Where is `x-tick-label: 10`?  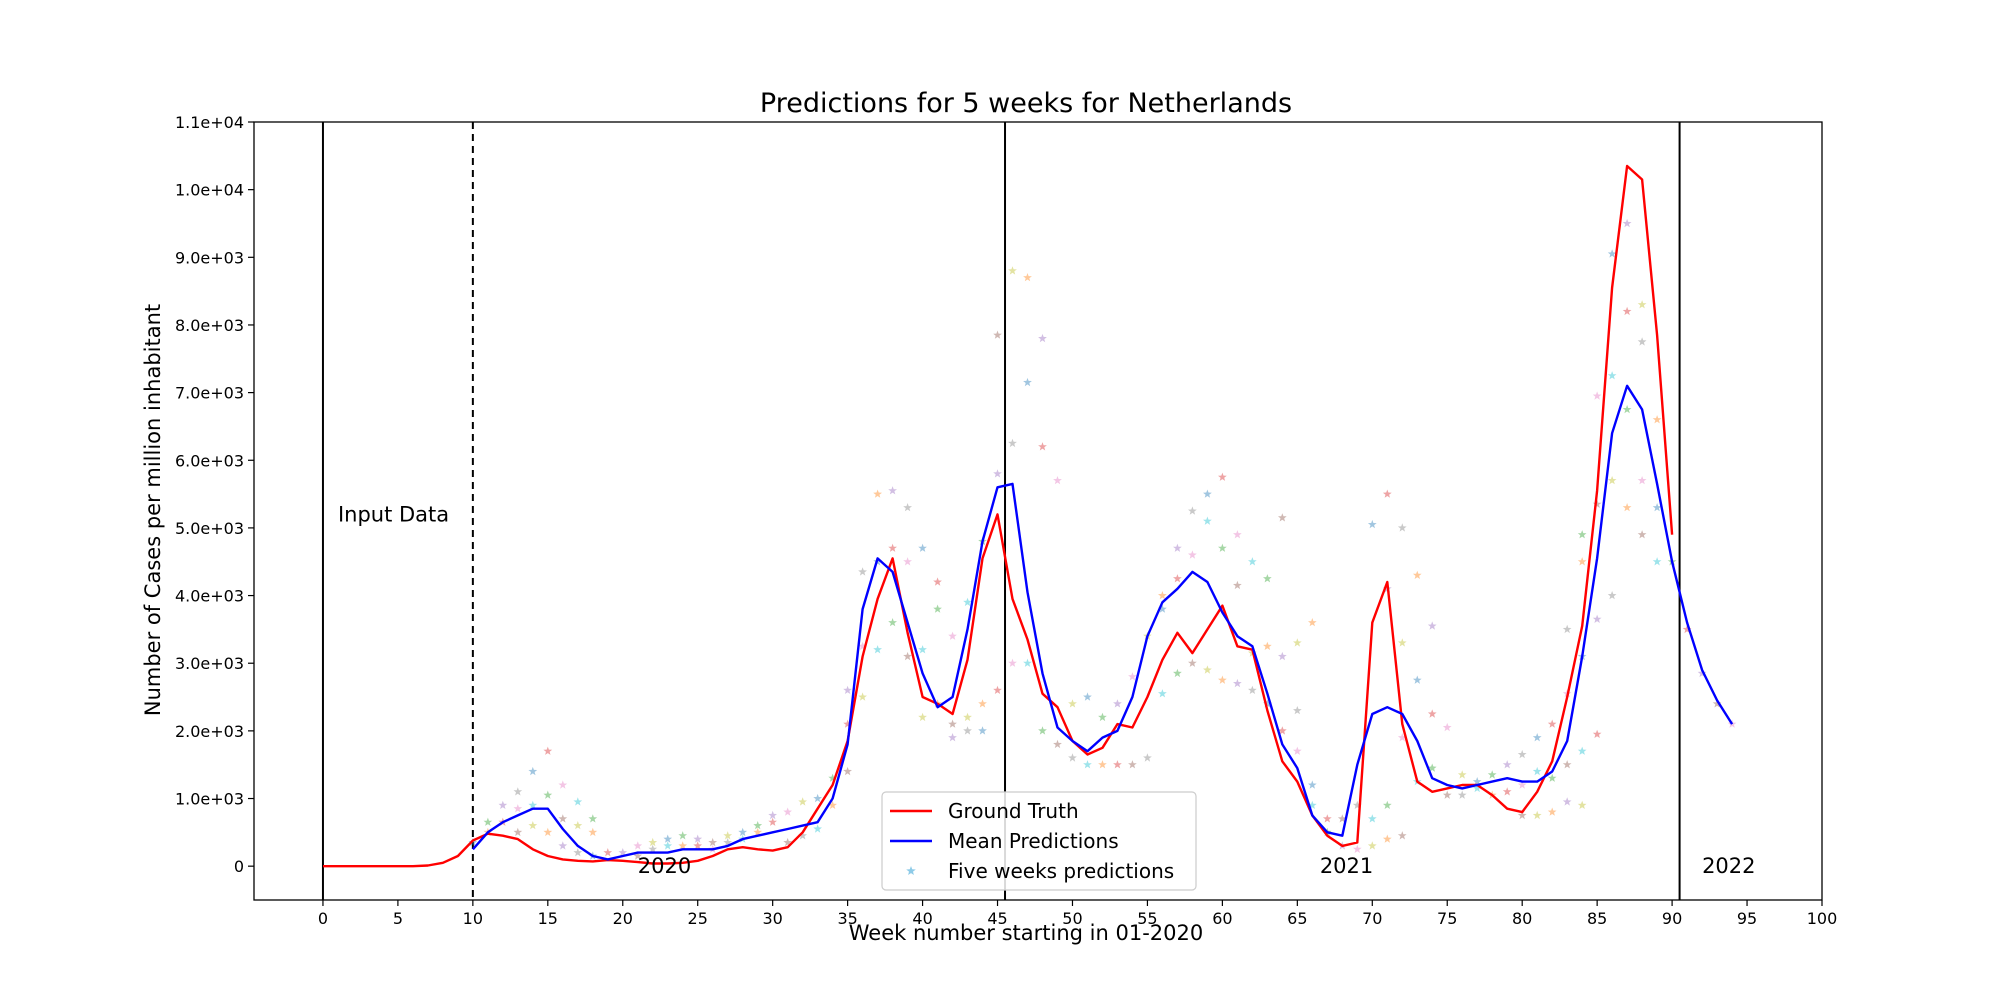
x-tick-label: 10 is located at coordinates (473, 918).